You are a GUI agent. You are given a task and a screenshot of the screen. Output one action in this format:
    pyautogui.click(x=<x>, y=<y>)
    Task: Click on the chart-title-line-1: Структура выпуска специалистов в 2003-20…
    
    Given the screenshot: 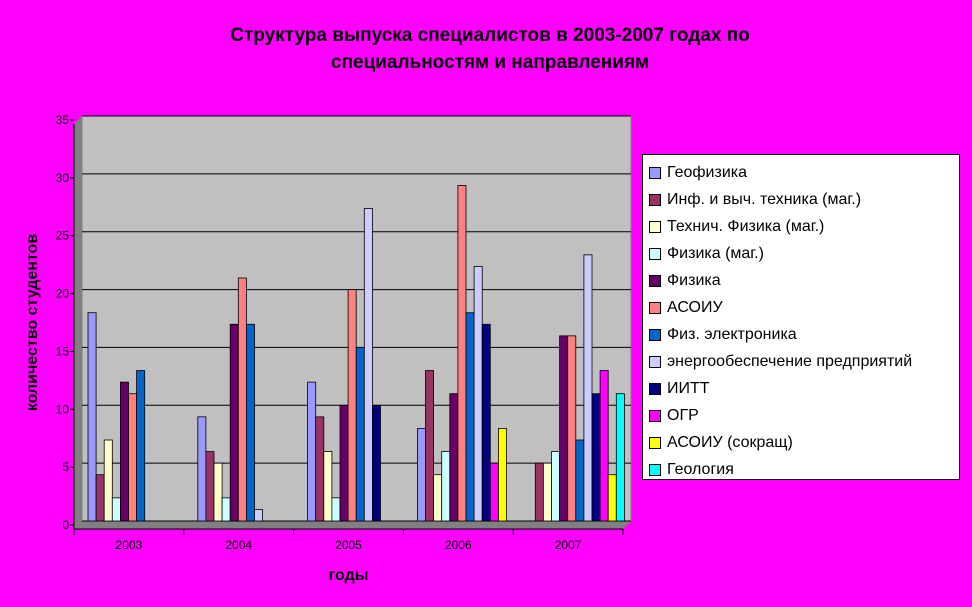 What is the action you would take?
    pyautogui.click(x=490, y=35)
    